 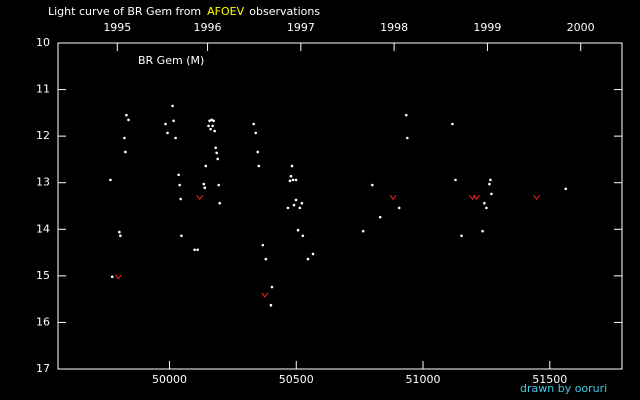 What do you see at coordinates (43, 368) in the screenshot?
I see `y-tick-label: 17` at bounding box center [43, 368].